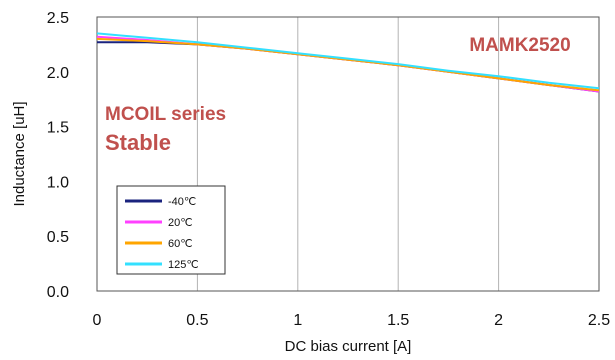  Describe the element at coordinates (138, 142) in the screenshot. I see `annotation-stable: Stable` at that location.